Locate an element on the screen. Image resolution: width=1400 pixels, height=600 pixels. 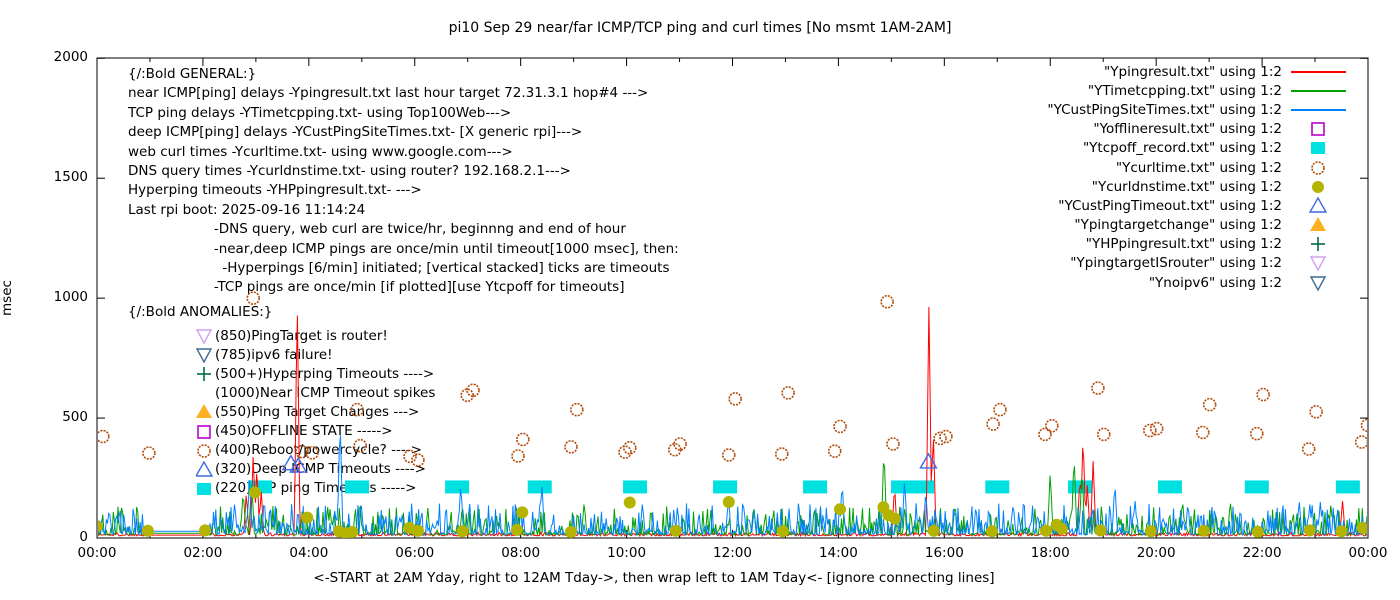
anomaly-label: (220)TCP ping Timeouts -----> is located at coordinates (316, 488).